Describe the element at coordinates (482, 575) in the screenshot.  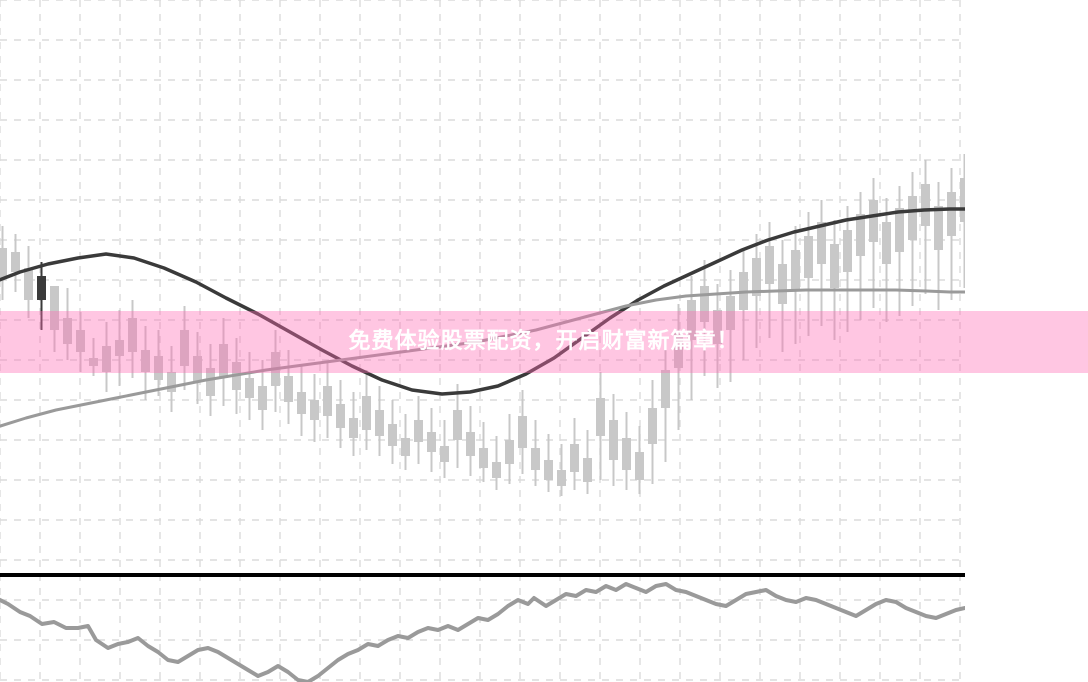
I see `panel-separator` at that location.